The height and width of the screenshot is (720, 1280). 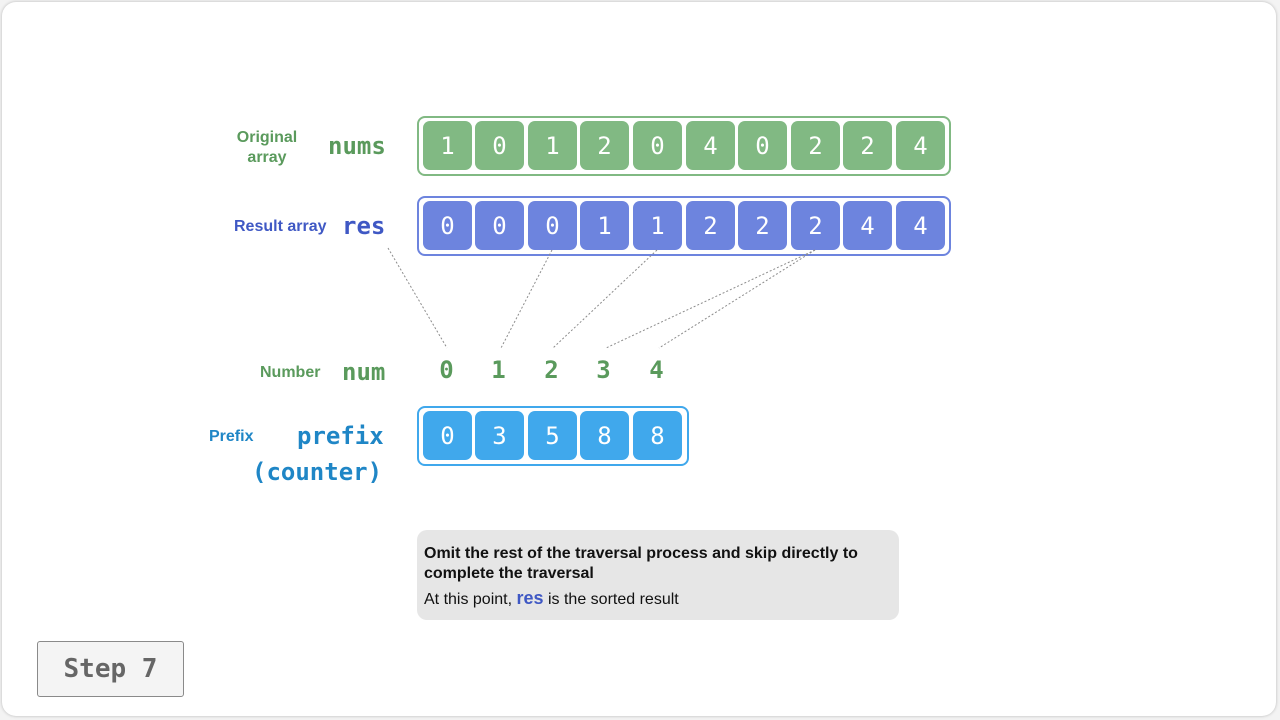 What do you see at coordinates (499, 435) in the screenshot?
I see `prefix-cell: 3` at bounding box center [499, 435].